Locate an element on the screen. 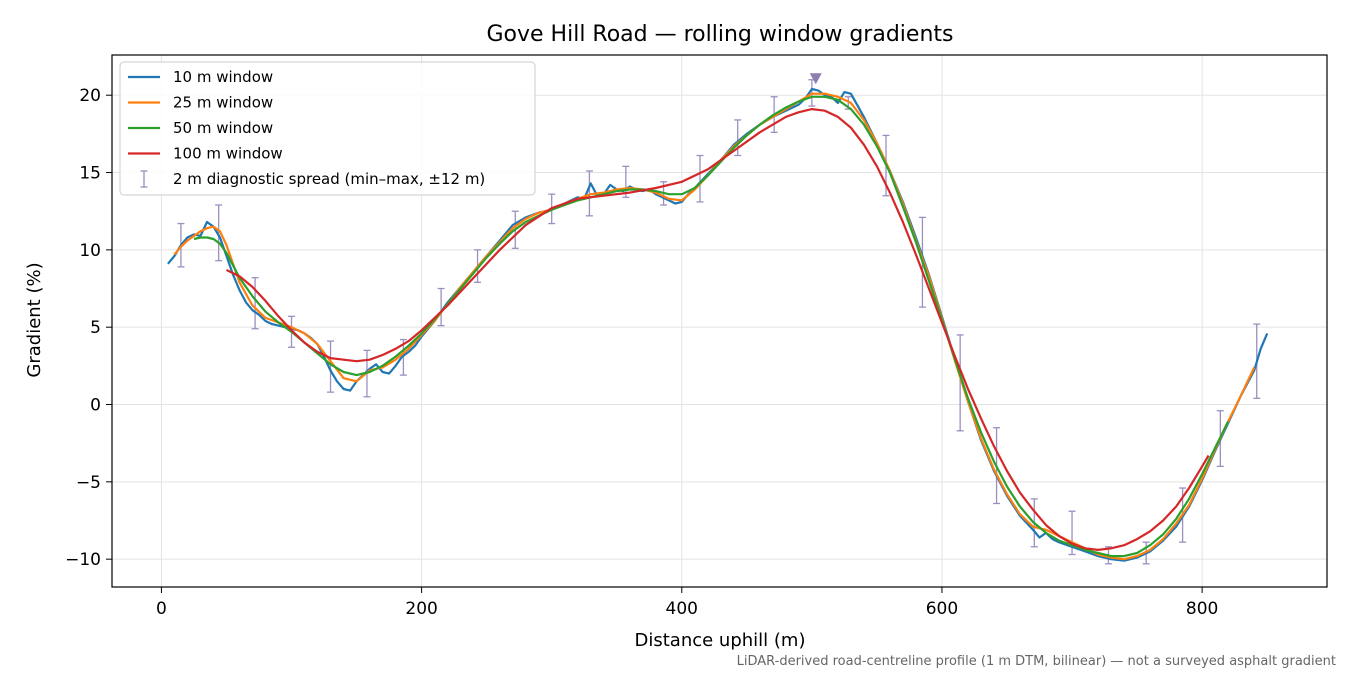  x-tick-label: 400 is located at coordinates (682, 609).